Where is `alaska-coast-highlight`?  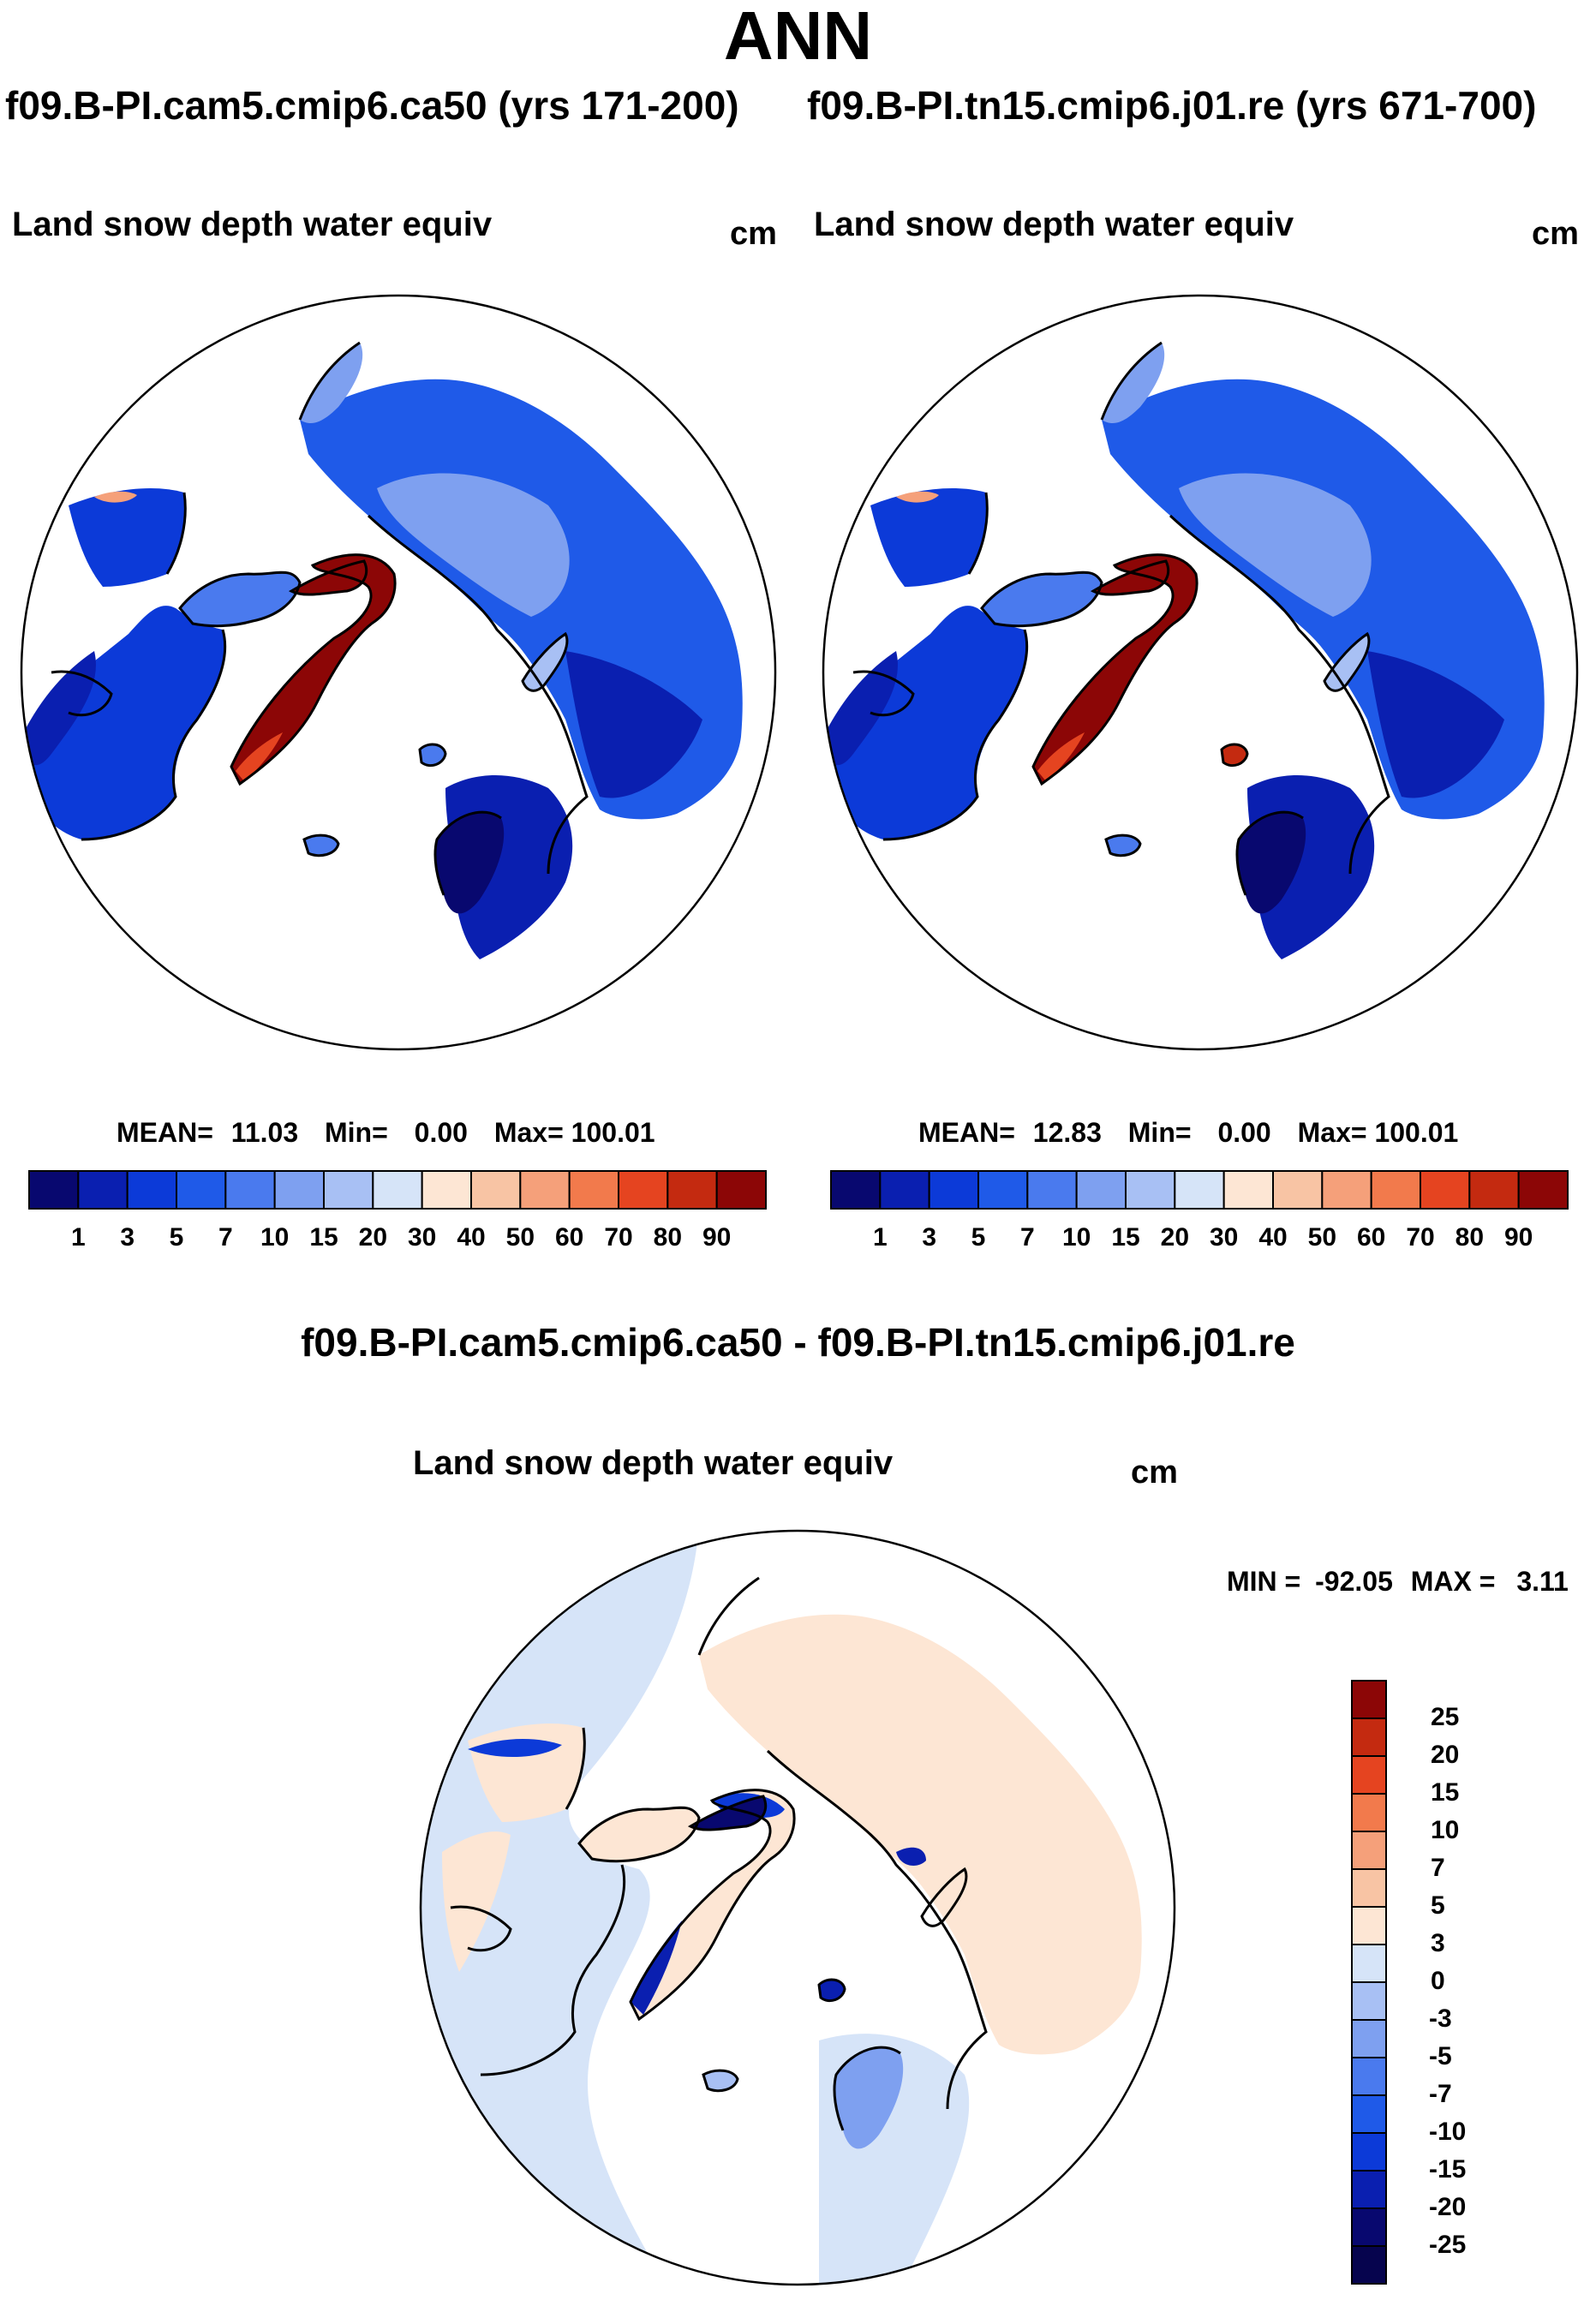
alaska-coast-highlight is located at coordinates (115, 497).